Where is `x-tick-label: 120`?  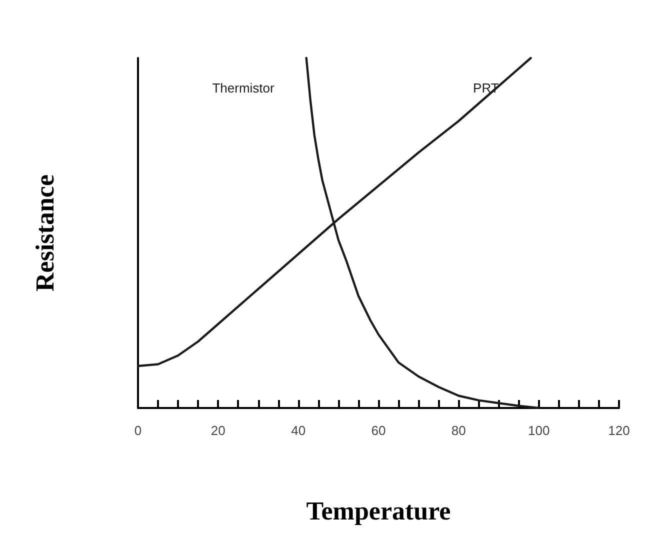
x-tick-label: 120 is located at coordinates (619, 430).